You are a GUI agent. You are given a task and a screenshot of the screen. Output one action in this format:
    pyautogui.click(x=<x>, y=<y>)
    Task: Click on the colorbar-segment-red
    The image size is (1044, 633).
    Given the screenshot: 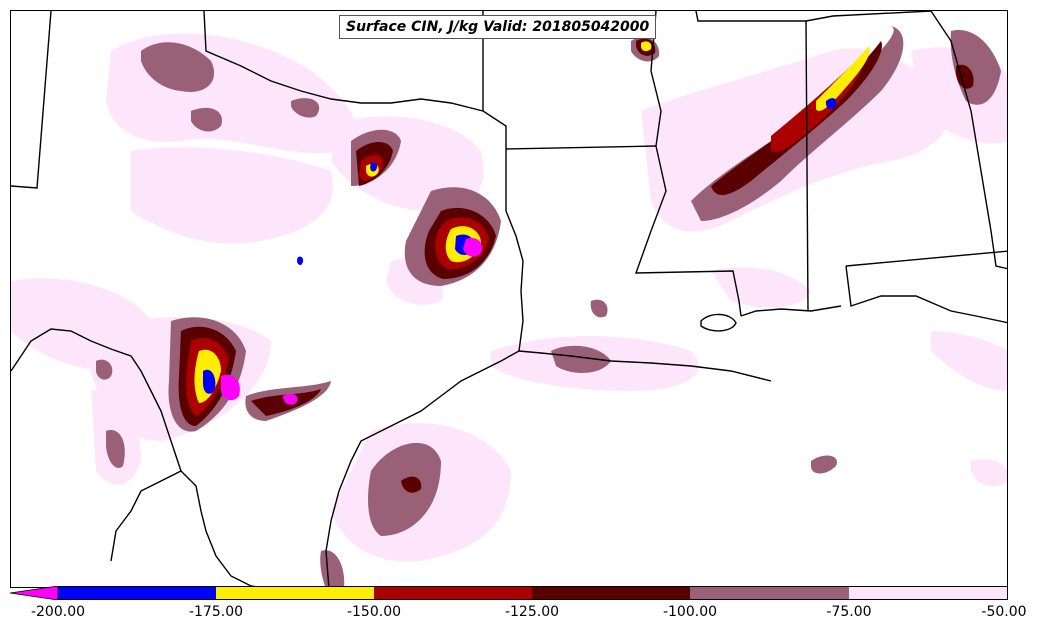 What is the action you would take?
    pyautogui.click(x=453, y=593)
    